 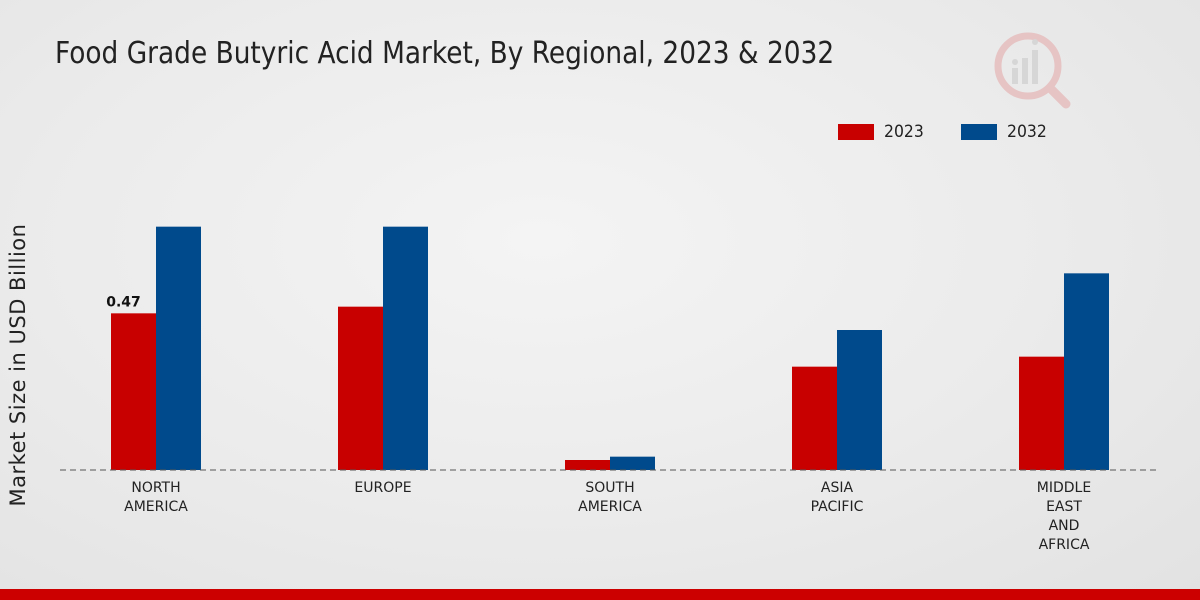 I want to click on data-label-2023-0: 0.47, so click(x=123, y=302).